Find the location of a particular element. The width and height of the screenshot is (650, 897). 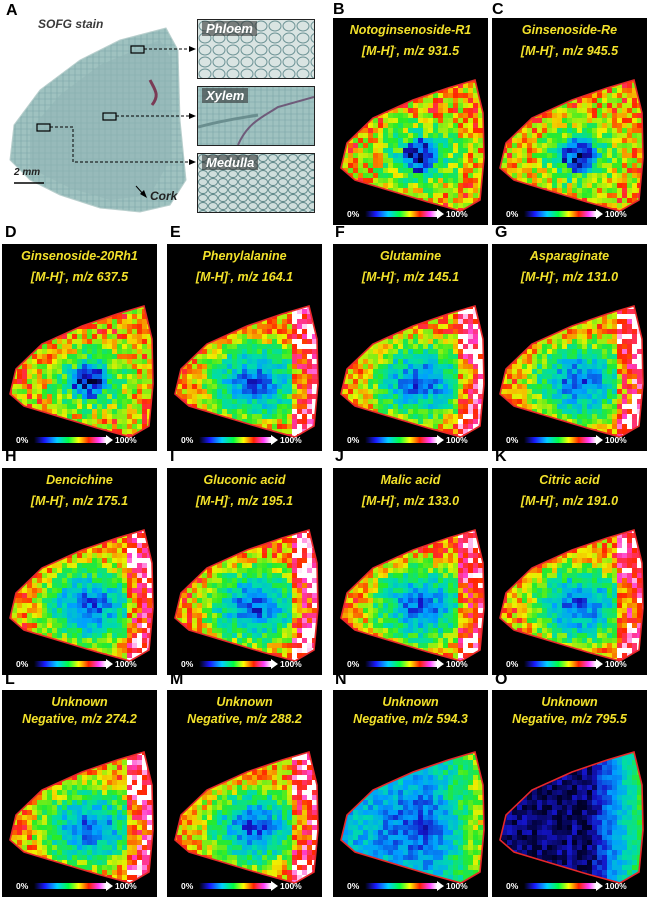

compound-name: Notoginsenoside-R1 is located at coordinates (410, 30).